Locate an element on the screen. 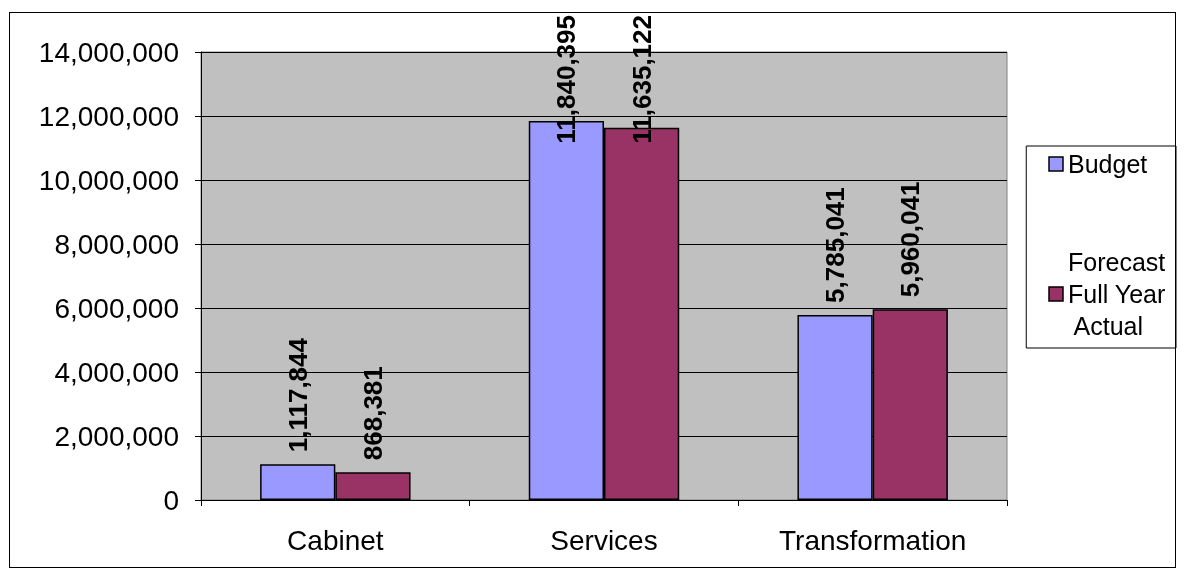  data-label: 11,635,122 is located at coordinates (641, 79).